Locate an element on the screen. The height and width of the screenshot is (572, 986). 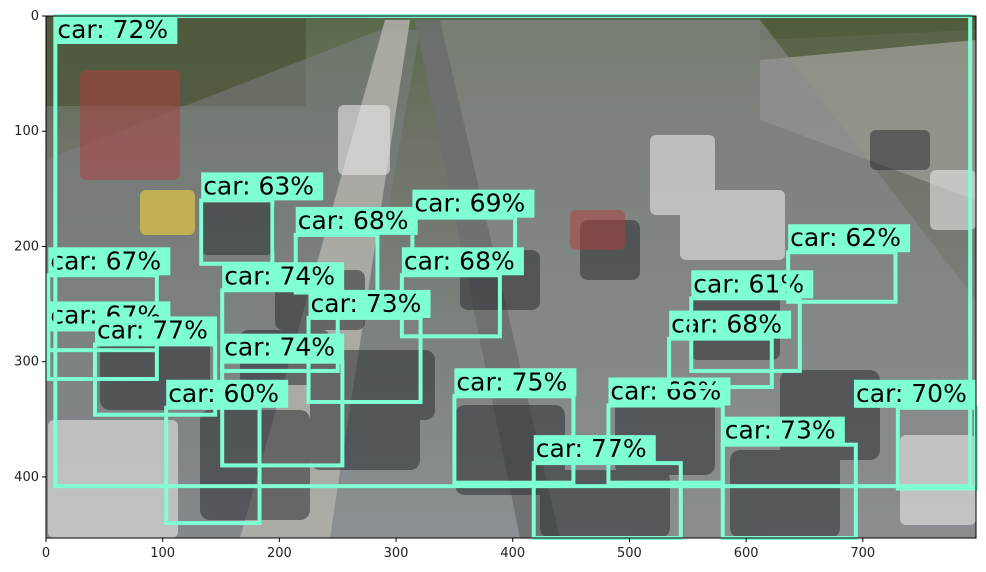
detection-label: car: 60% is located at coordinates (223, 393).